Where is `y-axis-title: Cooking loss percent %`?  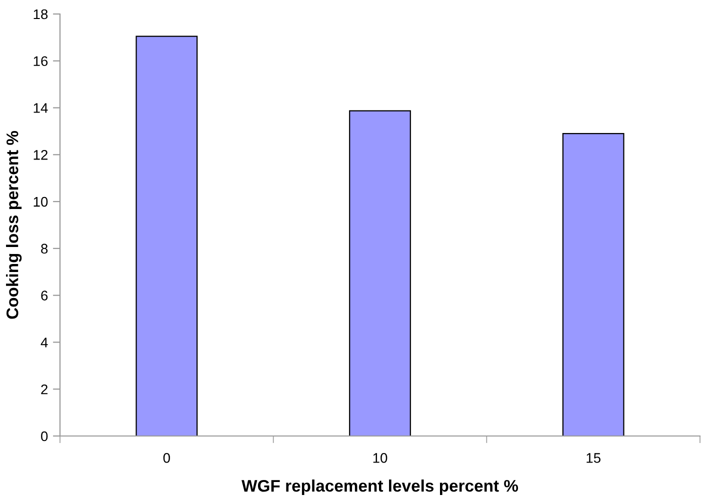
y-axis-title: Cooking loss percent % is located at coordinates (14, 224).